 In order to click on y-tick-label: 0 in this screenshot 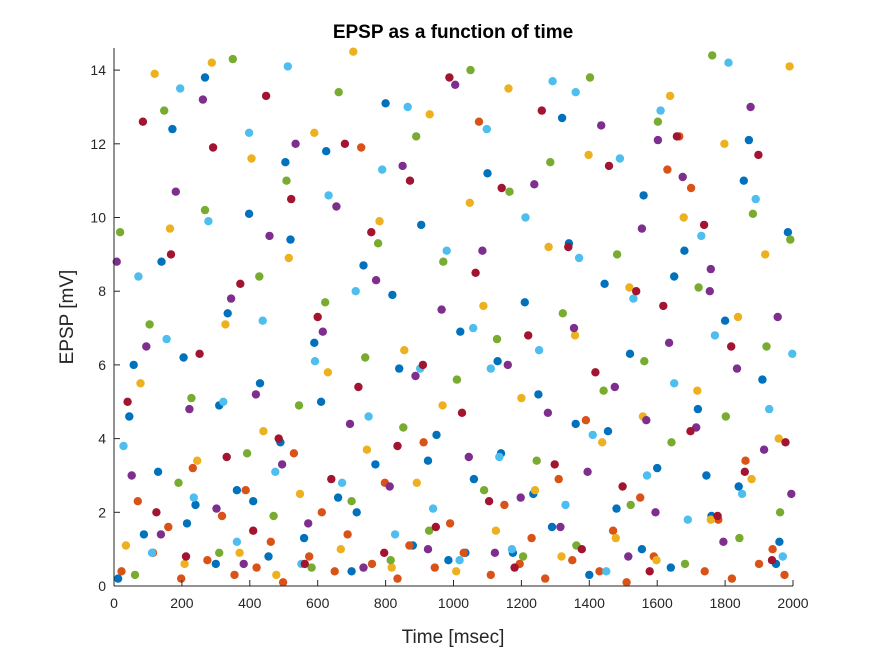, I will do `click(102, 586)`.